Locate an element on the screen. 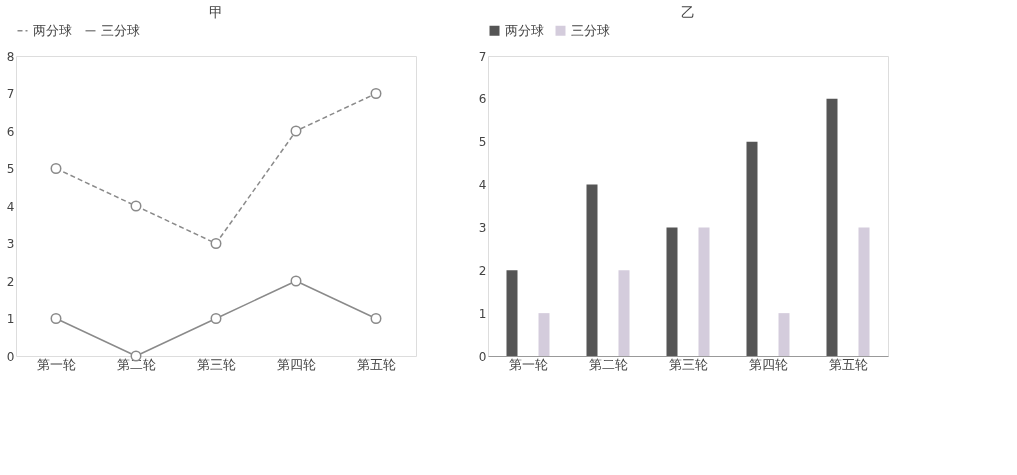 The height and width of the screenshot is (475, 1017). x-tick-label: 第二轮 is located at coordinates (608, 364).